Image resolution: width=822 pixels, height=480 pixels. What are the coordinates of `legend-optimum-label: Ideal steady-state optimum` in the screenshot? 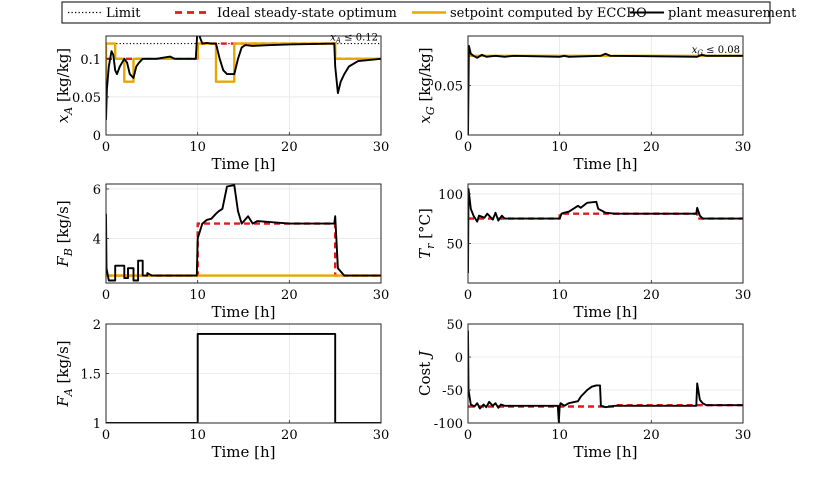 It's located at (307, 13).